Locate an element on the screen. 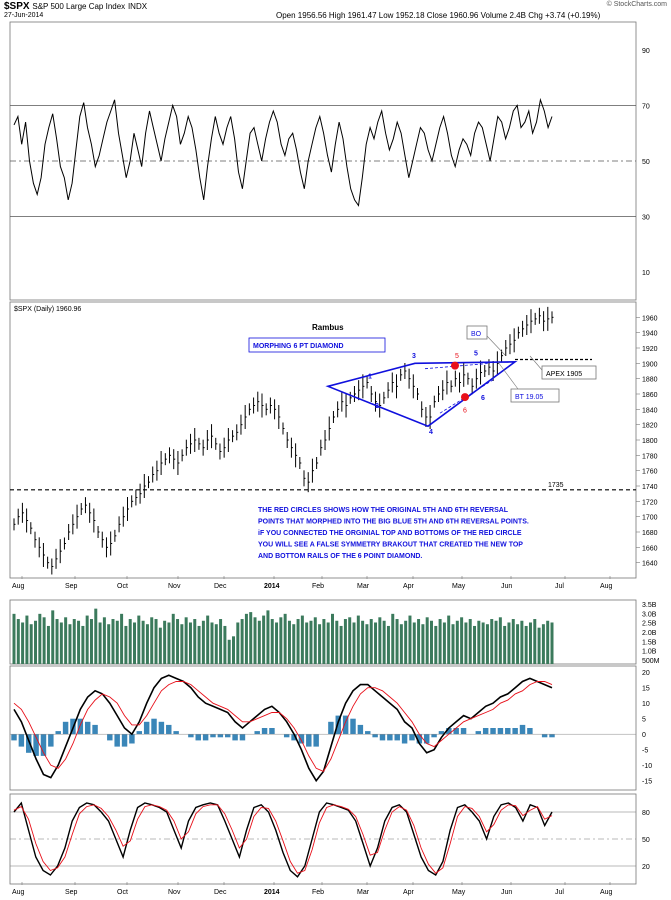  volume-tick-label: 3.0B is located at coordinates (649, 614).